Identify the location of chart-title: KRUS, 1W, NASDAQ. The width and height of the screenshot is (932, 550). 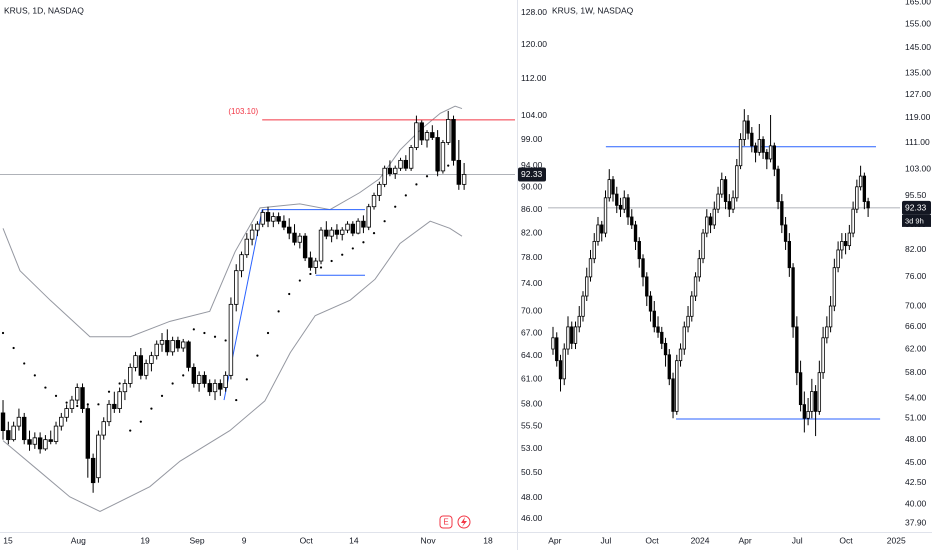
(593, 10).